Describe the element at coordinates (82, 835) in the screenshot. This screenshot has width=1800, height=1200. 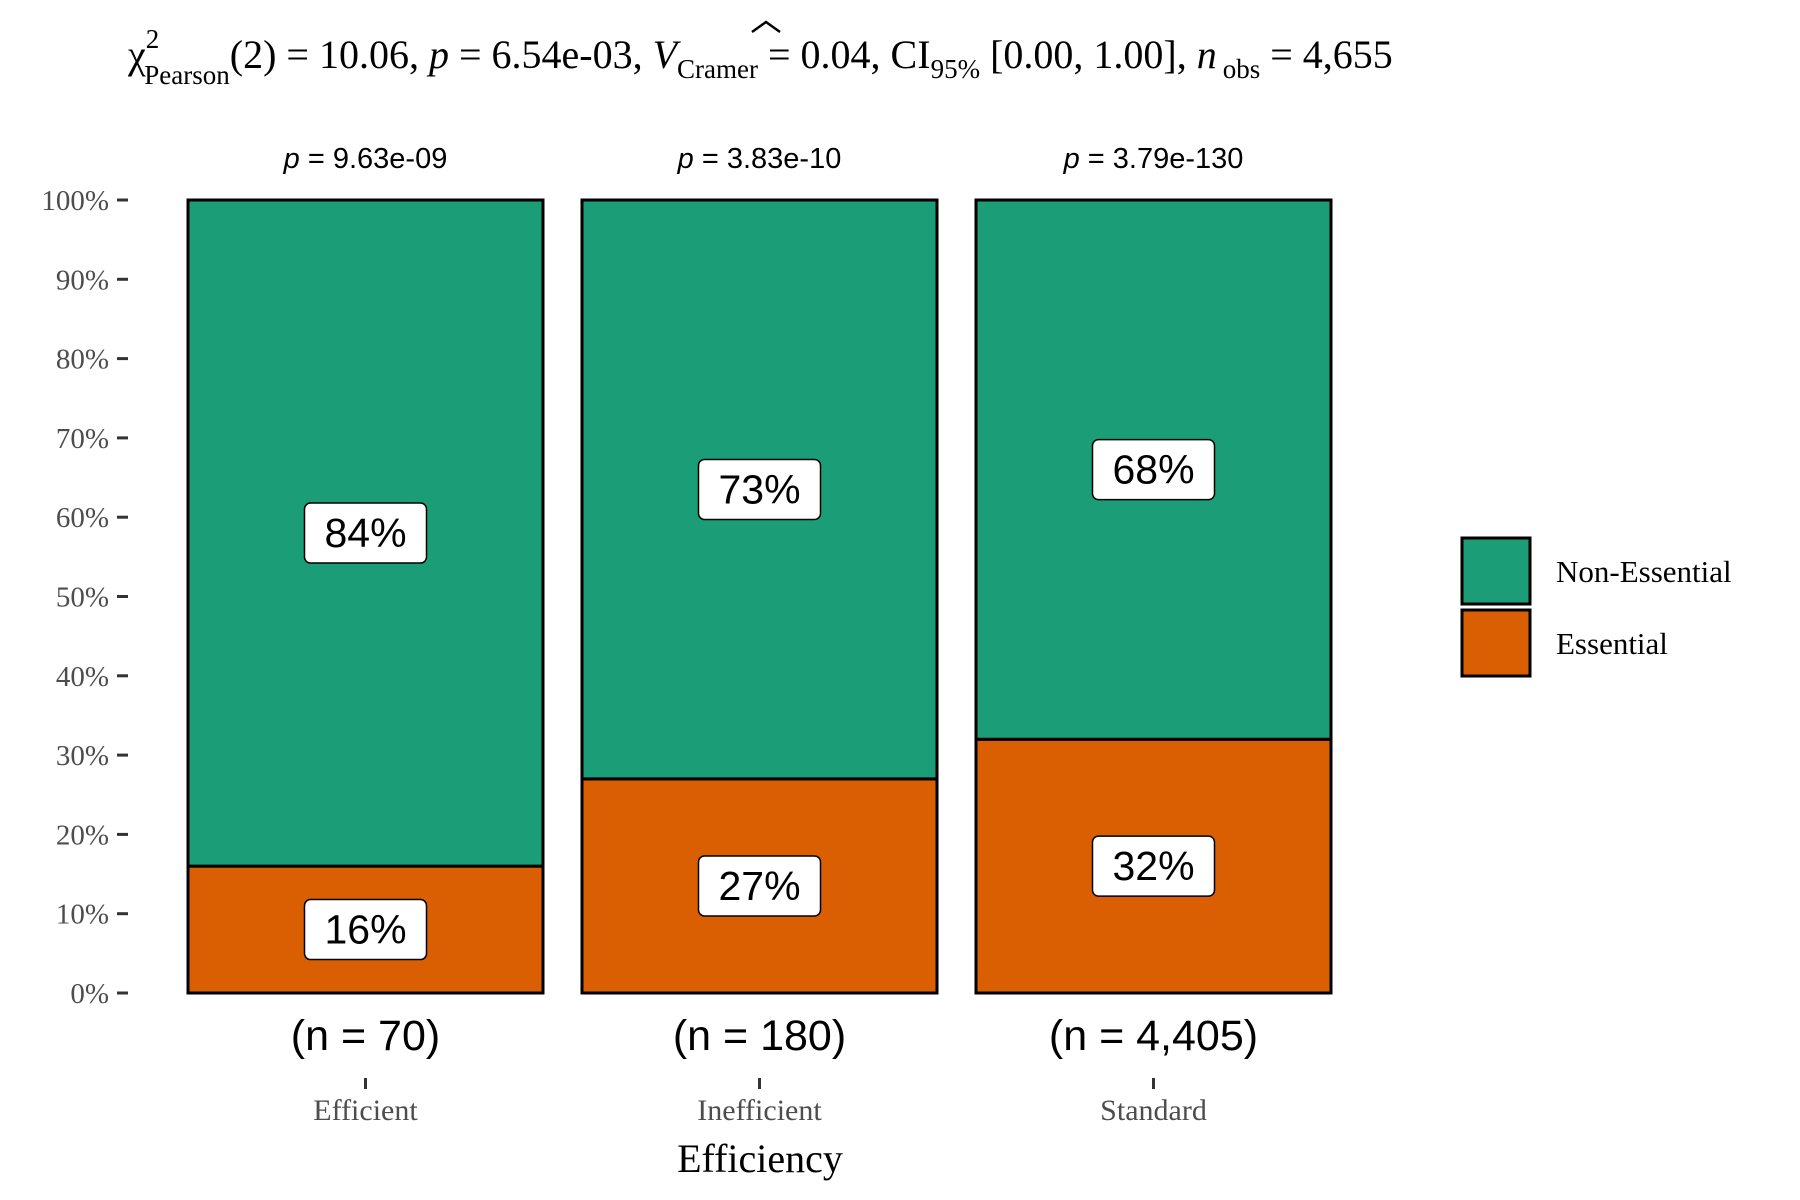
I see `y-tick-label: 20%` at that location.